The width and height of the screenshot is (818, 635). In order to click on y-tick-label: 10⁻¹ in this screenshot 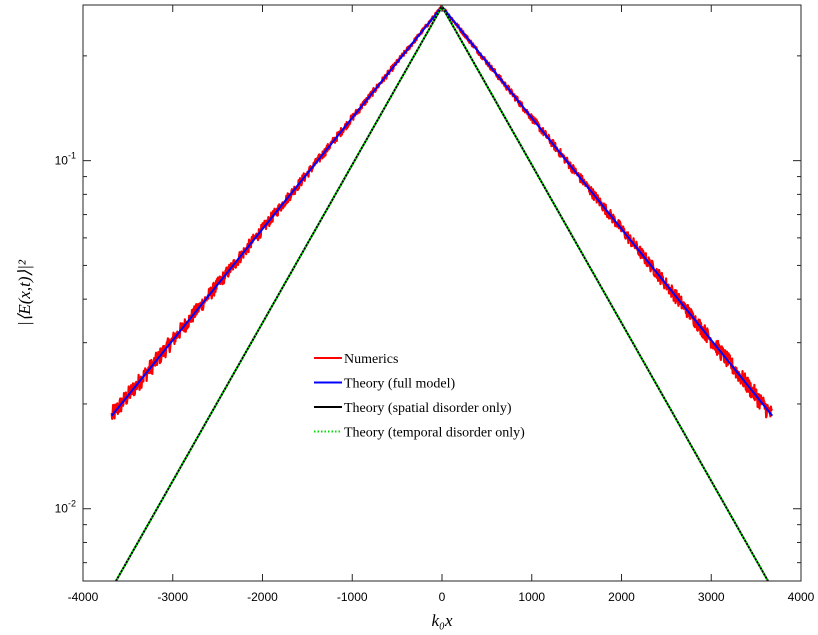, I will do `click(65, 159)`.